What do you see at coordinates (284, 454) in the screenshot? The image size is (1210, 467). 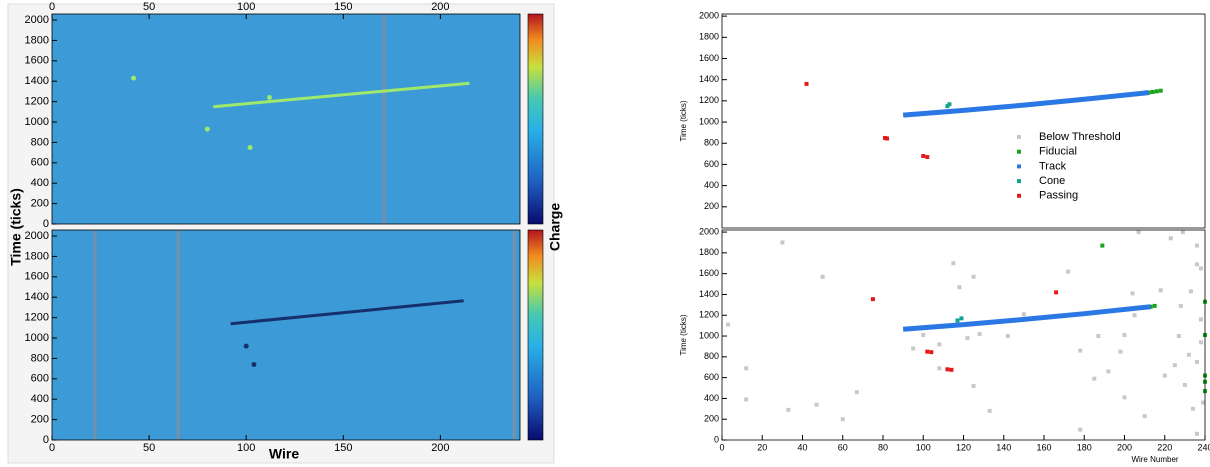 I see `x-axis-label: Wire` at bounding box center [284, 454].